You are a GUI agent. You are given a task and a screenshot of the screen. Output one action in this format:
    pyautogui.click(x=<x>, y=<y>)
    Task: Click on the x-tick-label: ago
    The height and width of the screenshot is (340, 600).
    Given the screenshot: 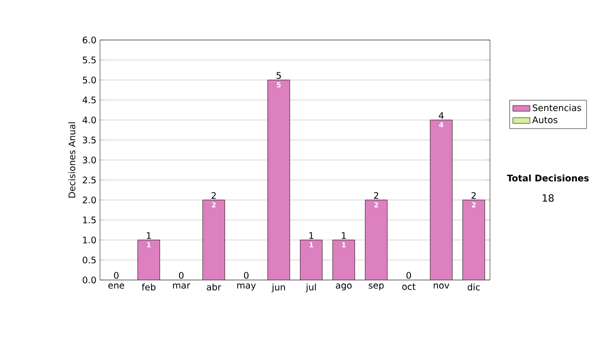 What is the action you would take?
    pyautogui.click(x=344, y=287)
    